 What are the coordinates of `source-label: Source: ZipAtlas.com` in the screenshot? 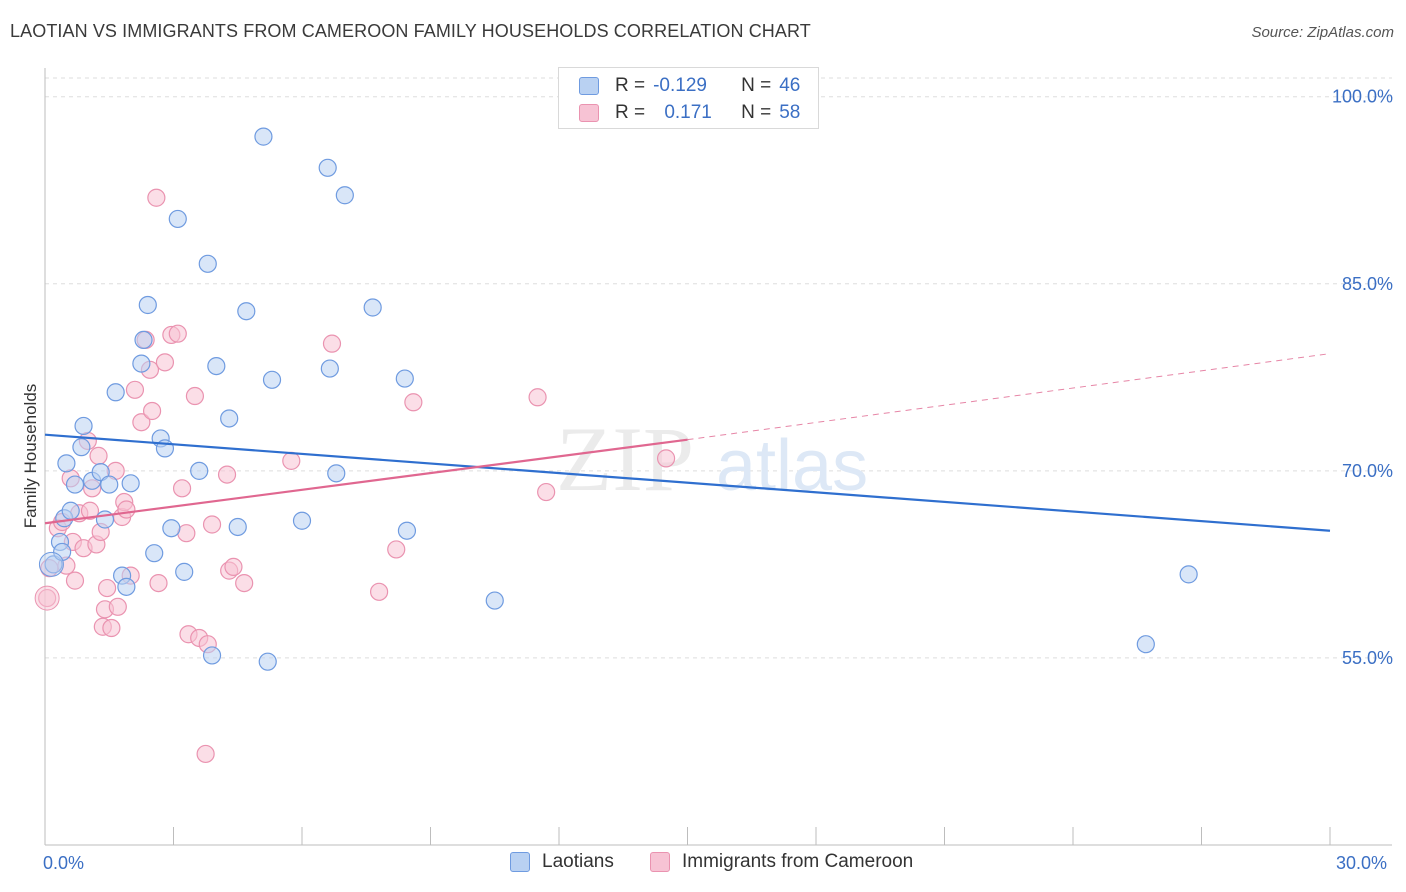 It's located at (1322, 32).